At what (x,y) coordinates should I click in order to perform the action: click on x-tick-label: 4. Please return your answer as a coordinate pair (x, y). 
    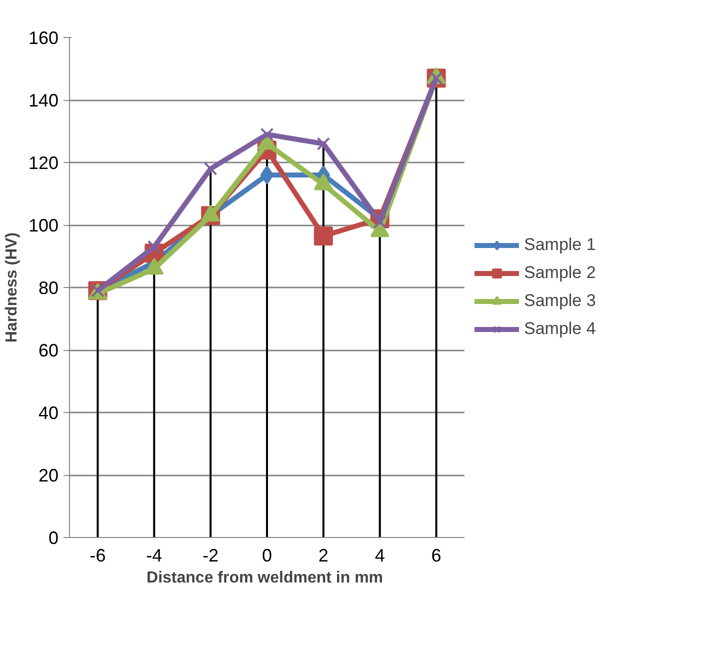
    Looking at the image, I should click on (379, 556).